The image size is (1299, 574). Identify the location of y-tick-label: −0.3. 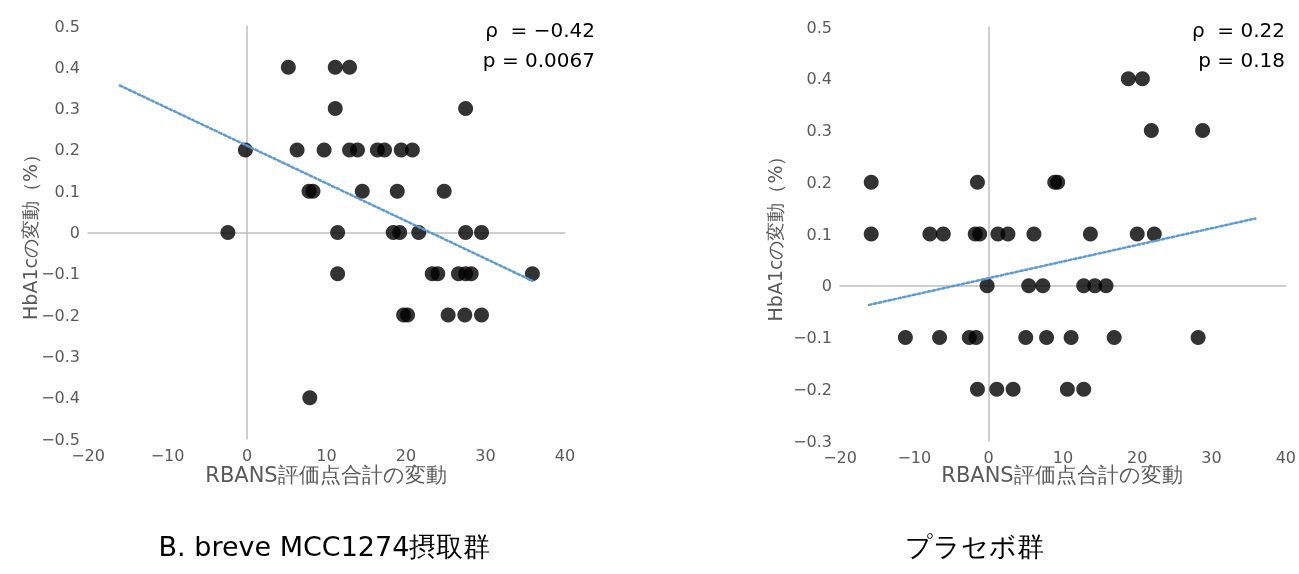
(60, 356).